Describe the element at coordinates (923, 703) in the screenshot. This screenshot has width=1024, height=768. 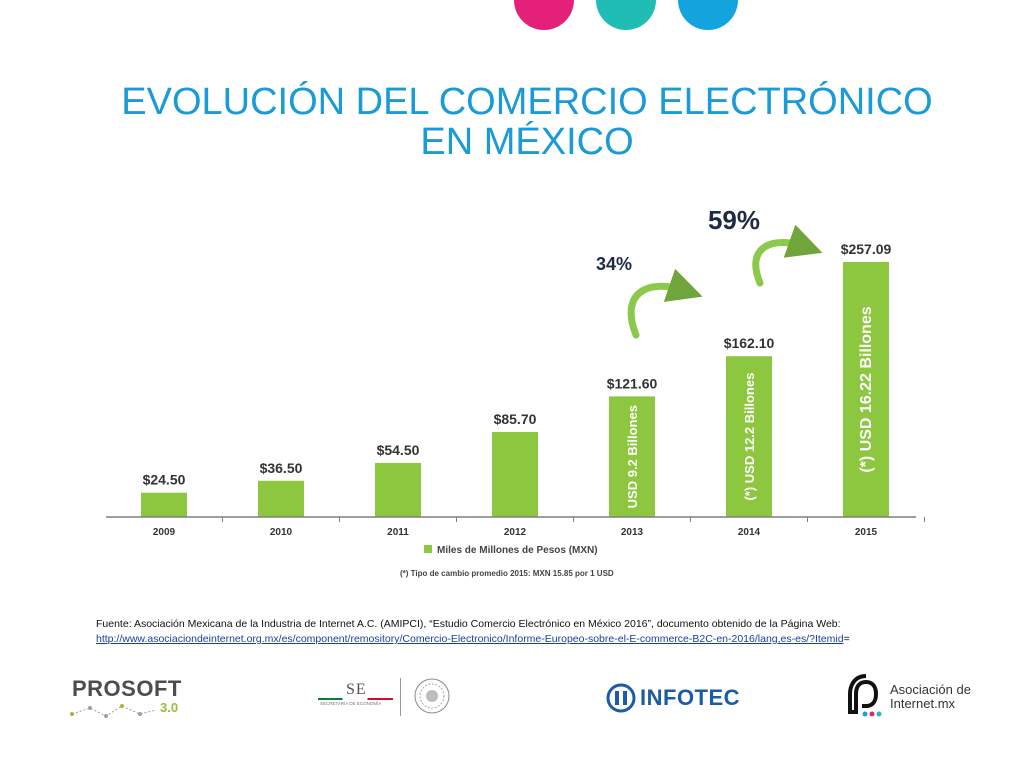
I see `aimx-logo-line2: Internet.mx` at that location.